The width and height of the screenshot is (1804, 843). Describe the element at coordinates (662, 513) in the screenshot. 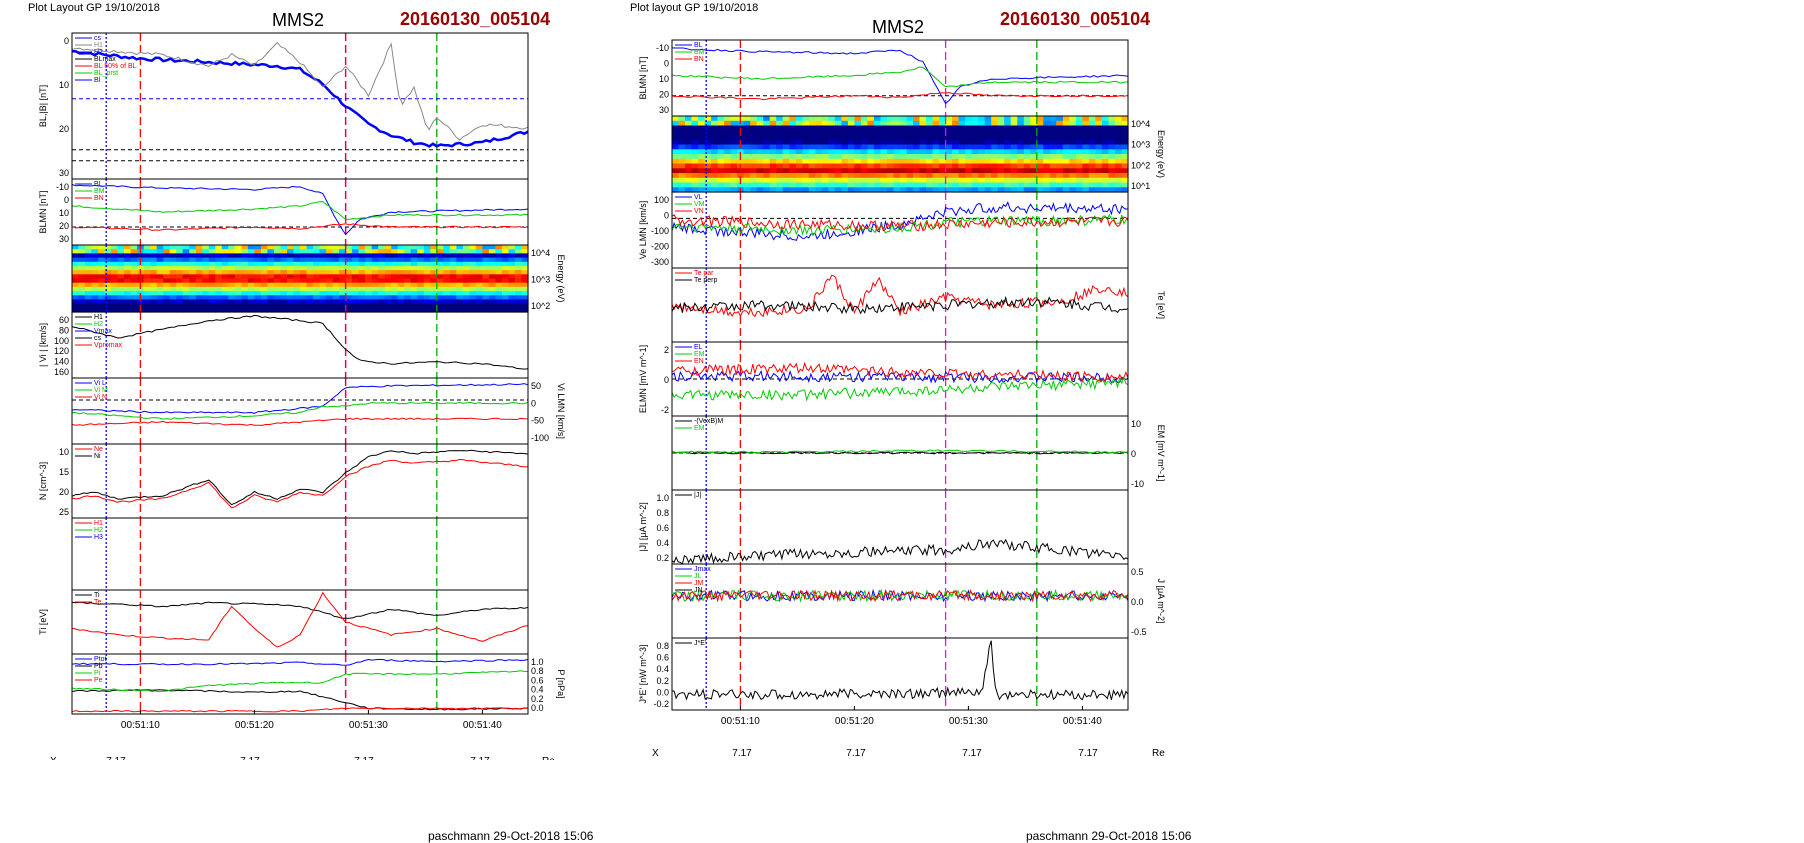

I see `y-tick-label: 0.8` at that location.